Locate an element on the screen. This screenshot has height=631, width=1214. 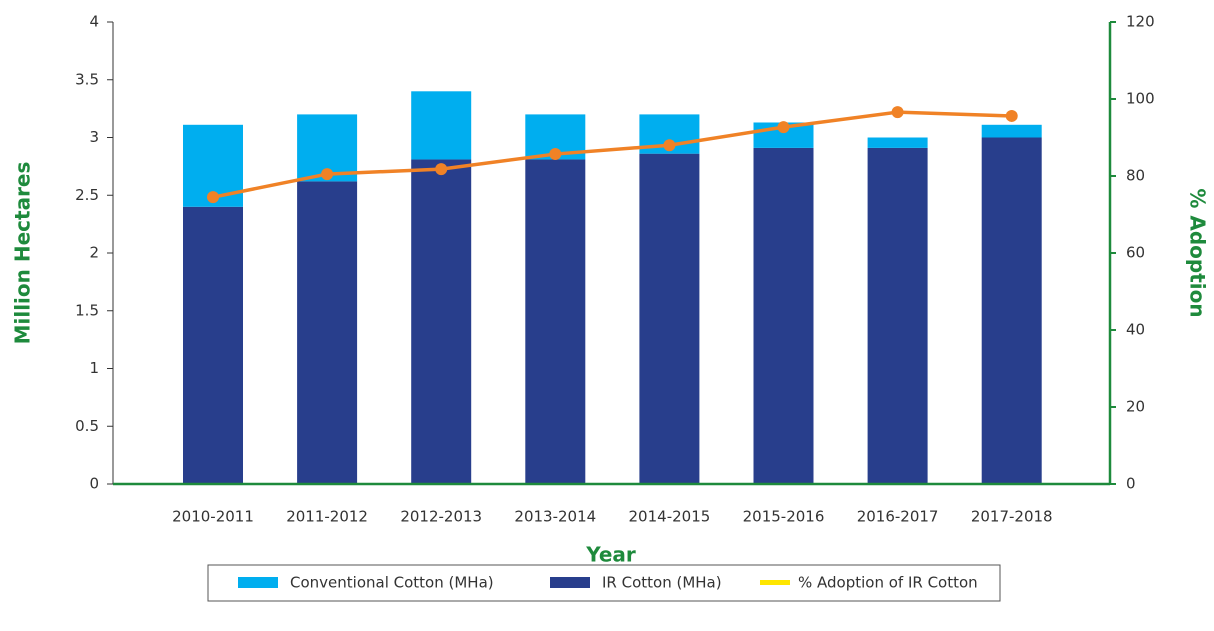
y2-axis-title: % Adoption is located at coordinates (1198, 252).